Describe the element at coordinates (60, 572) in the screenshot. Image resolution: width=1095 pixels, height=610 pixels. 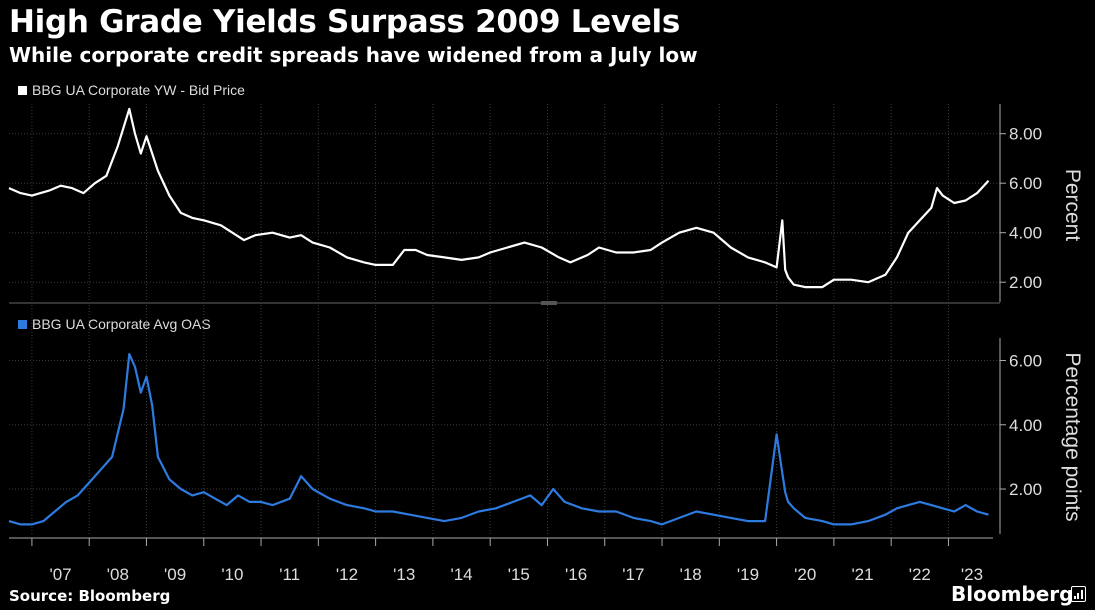
I see `x-tick-label: '07` at that location.